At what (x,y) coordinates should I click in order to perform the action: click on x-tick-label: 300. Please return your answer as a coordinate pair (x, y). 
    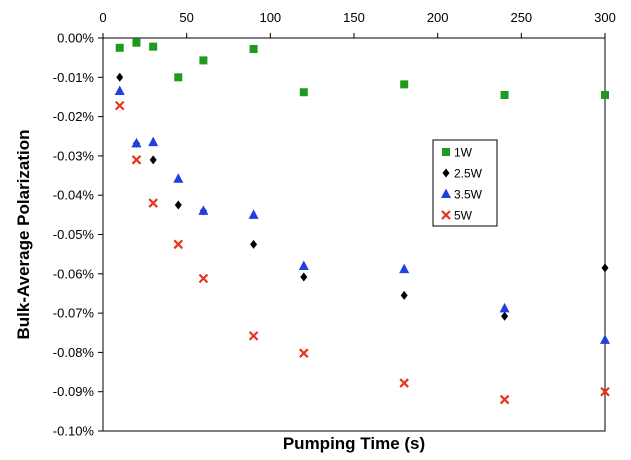
    Looking at the image, I should click on (605, 17).